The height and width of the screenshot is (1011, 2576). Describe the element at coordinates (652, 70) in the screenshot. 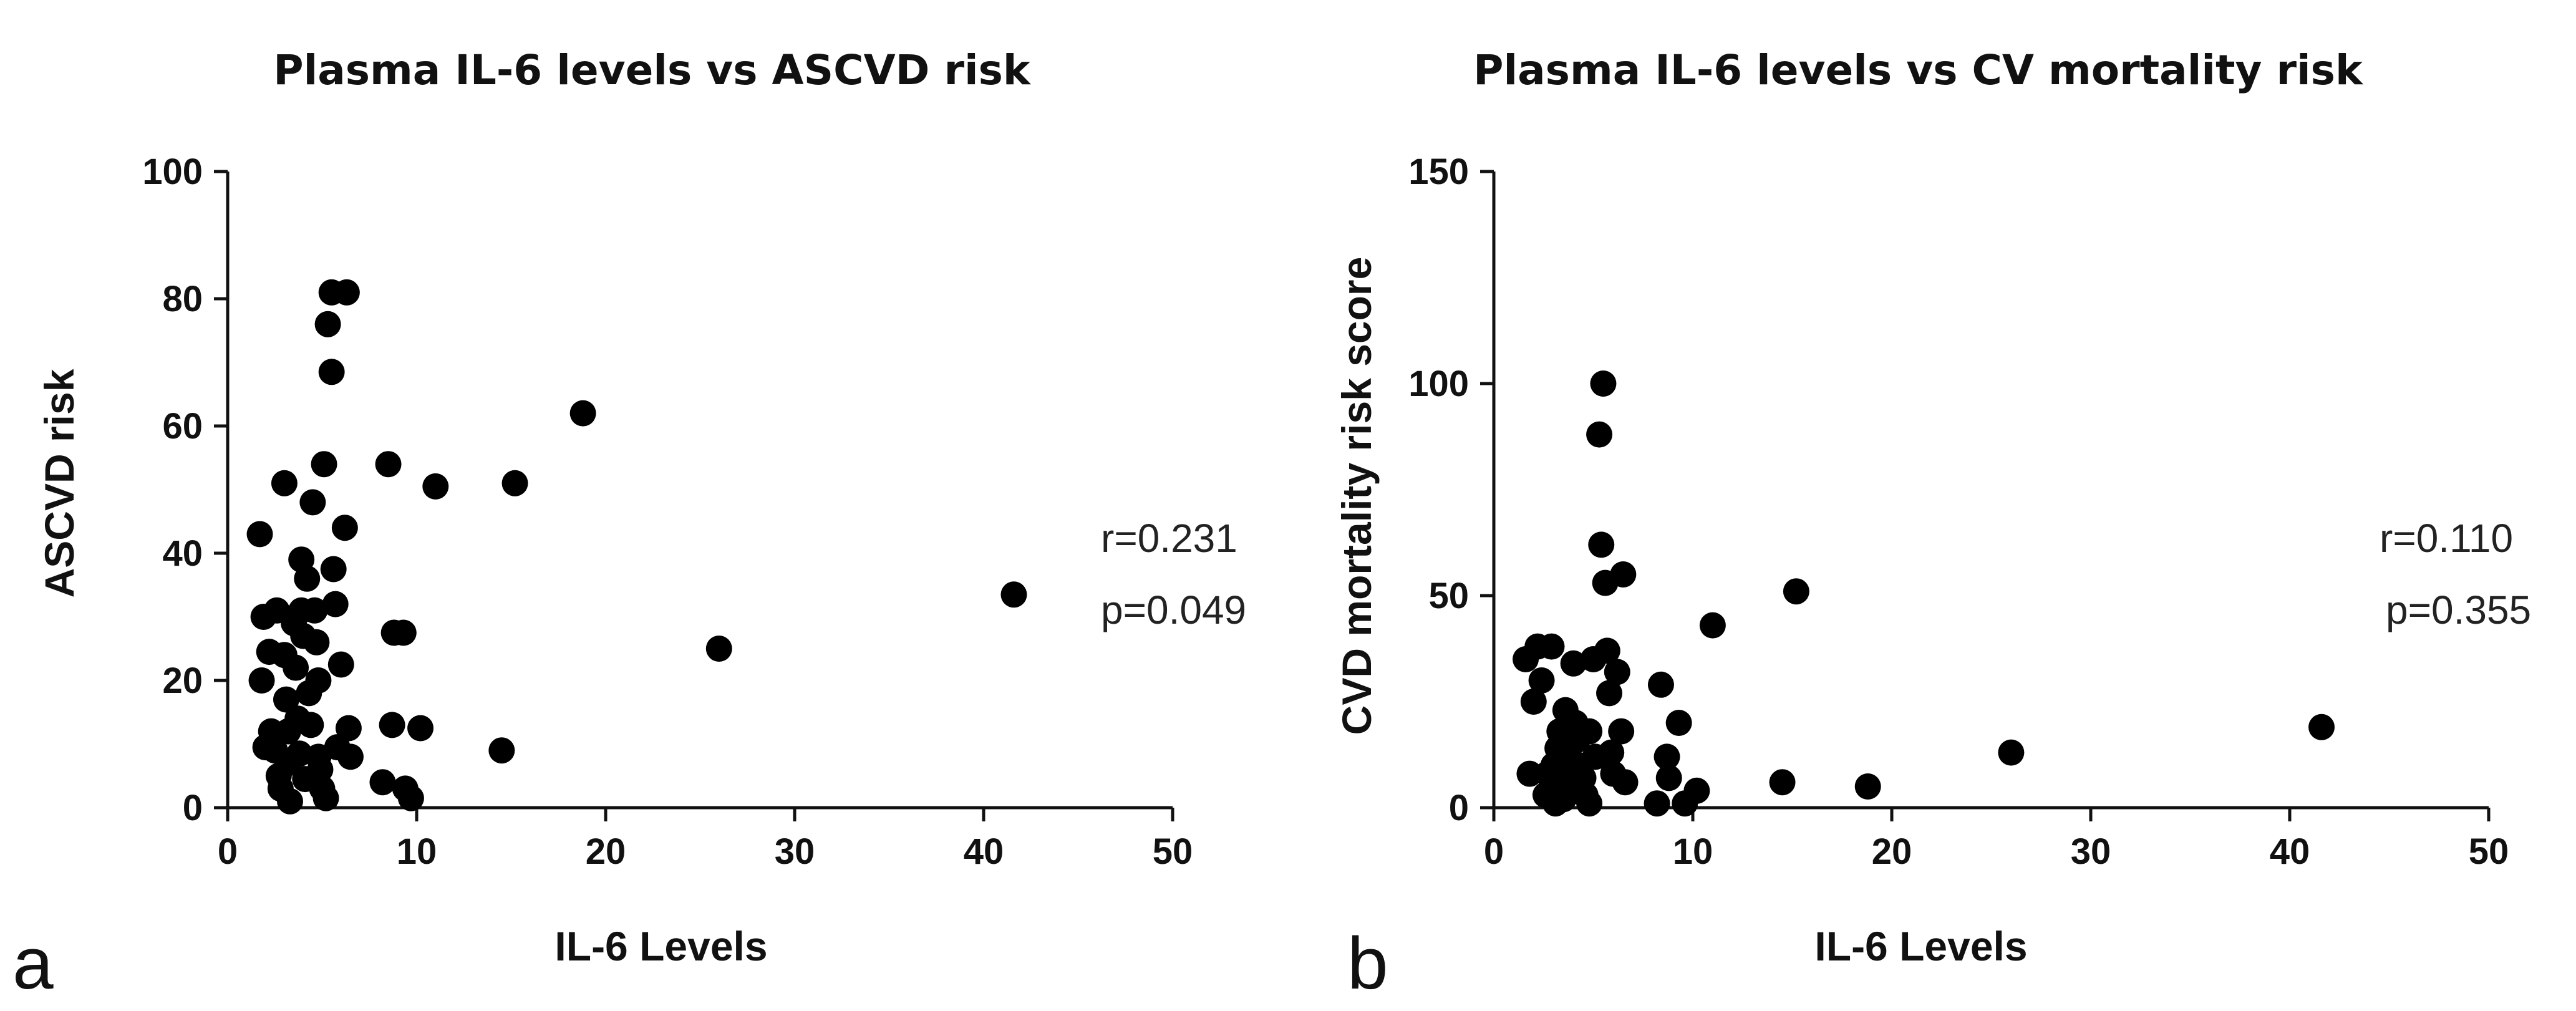

I see `chart-title: Plasma IL-6 levels vs ASCVD risk` at that location.